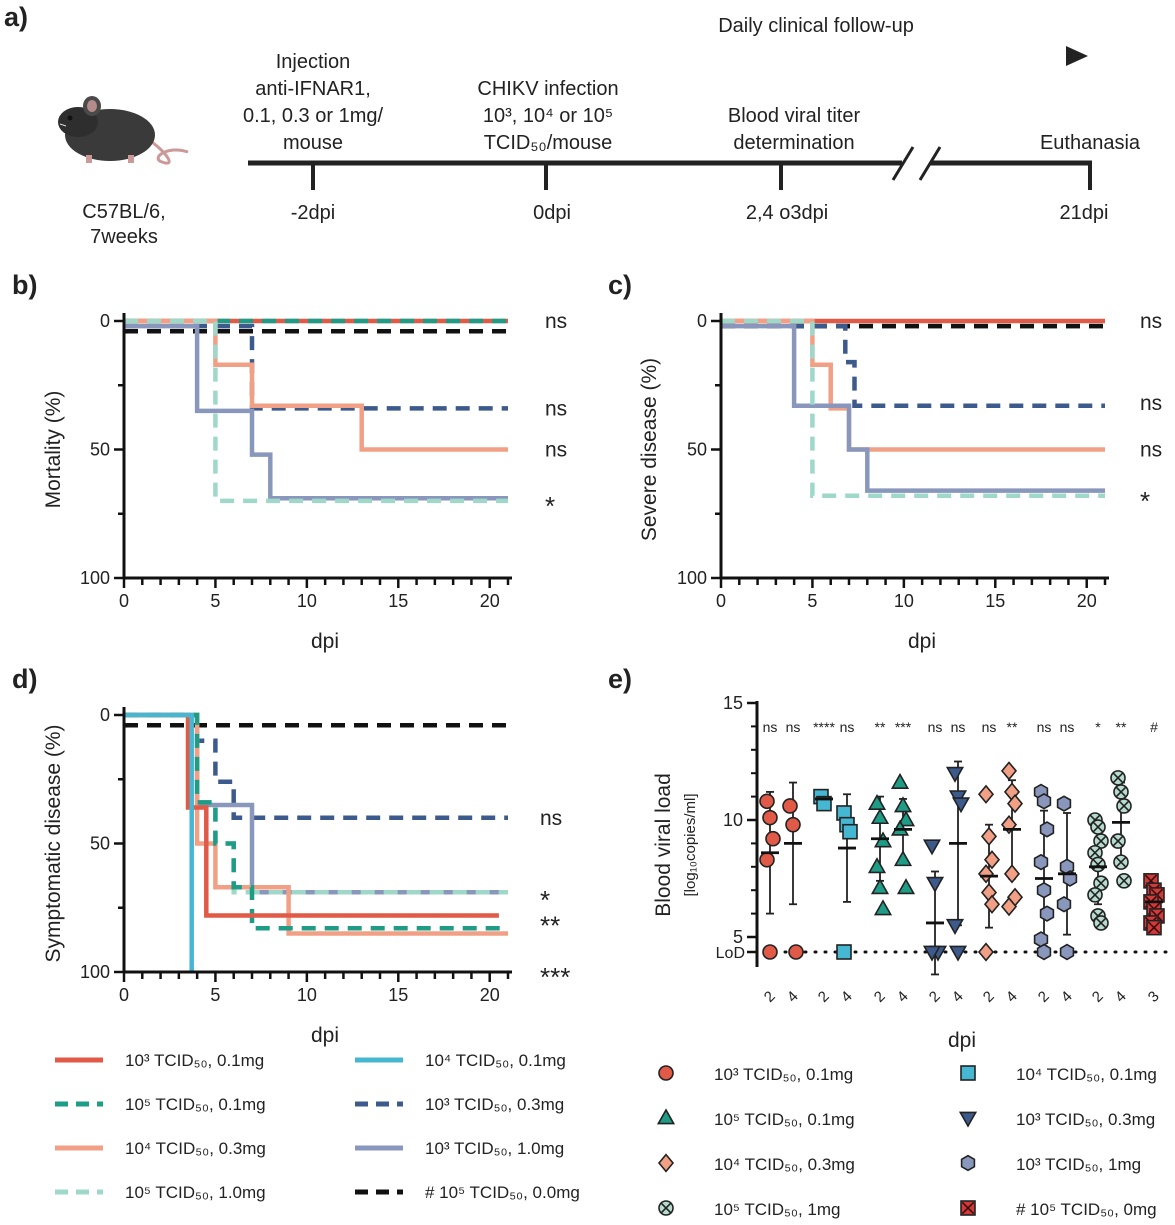 The image size is (1175, 1225). Describe the element at coordinates (325, 1035) in the screenshot. I see `x-axis-label: dpi` at that location.